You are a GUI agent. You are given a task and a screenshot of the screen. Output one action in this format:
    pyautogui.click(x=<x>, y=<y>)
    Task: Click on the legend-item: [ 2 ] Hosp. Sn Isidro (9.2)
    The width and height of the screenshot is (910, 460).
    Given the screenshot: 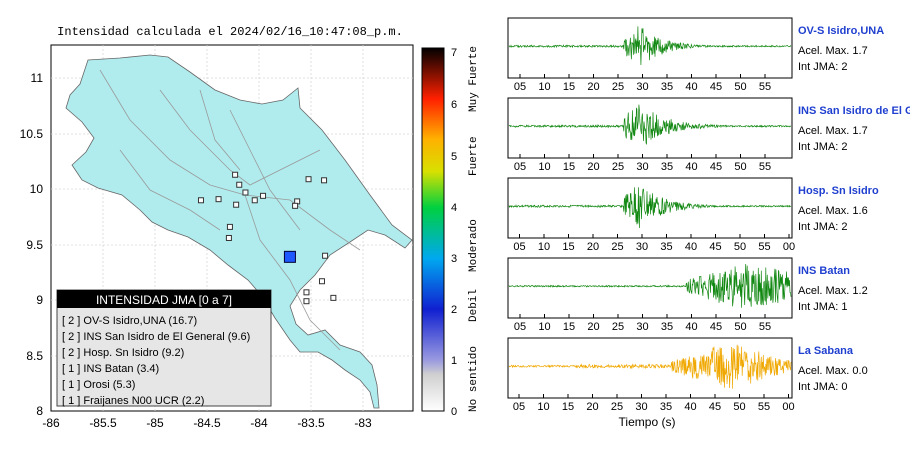 What is the action you would take?
    pyautogui.click(x=123, y=353)
    